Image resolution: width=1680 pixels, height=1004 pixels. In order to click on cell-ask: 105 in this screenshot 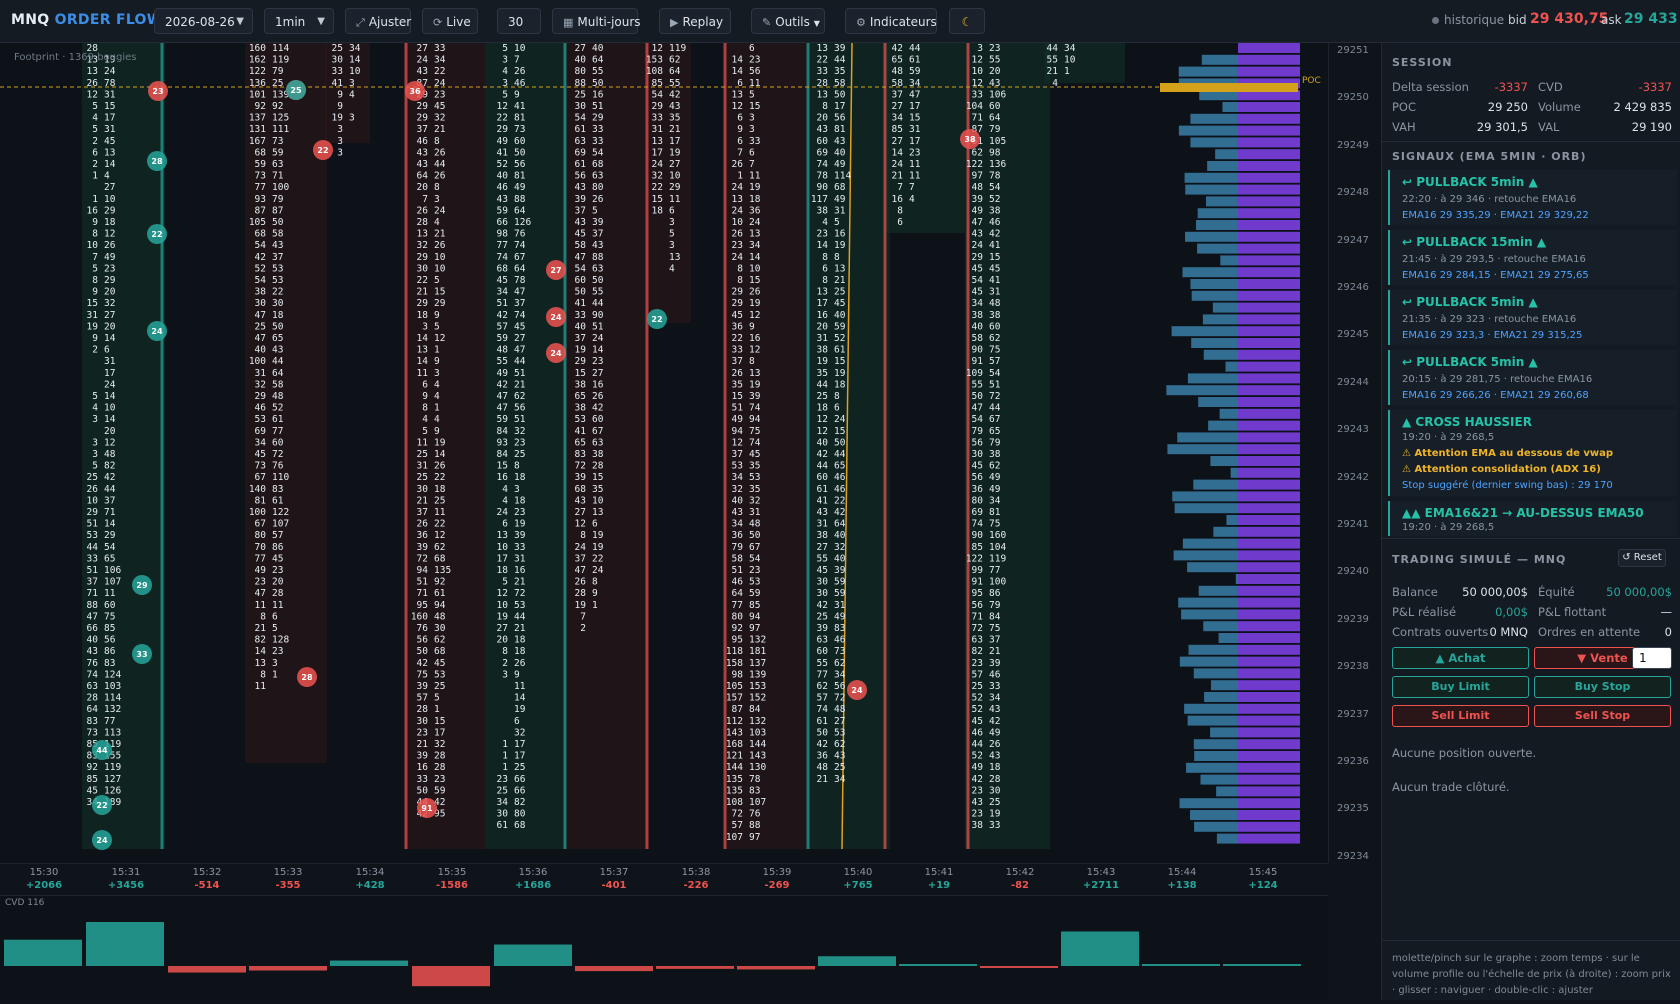, I will do `click(997, 141)`.